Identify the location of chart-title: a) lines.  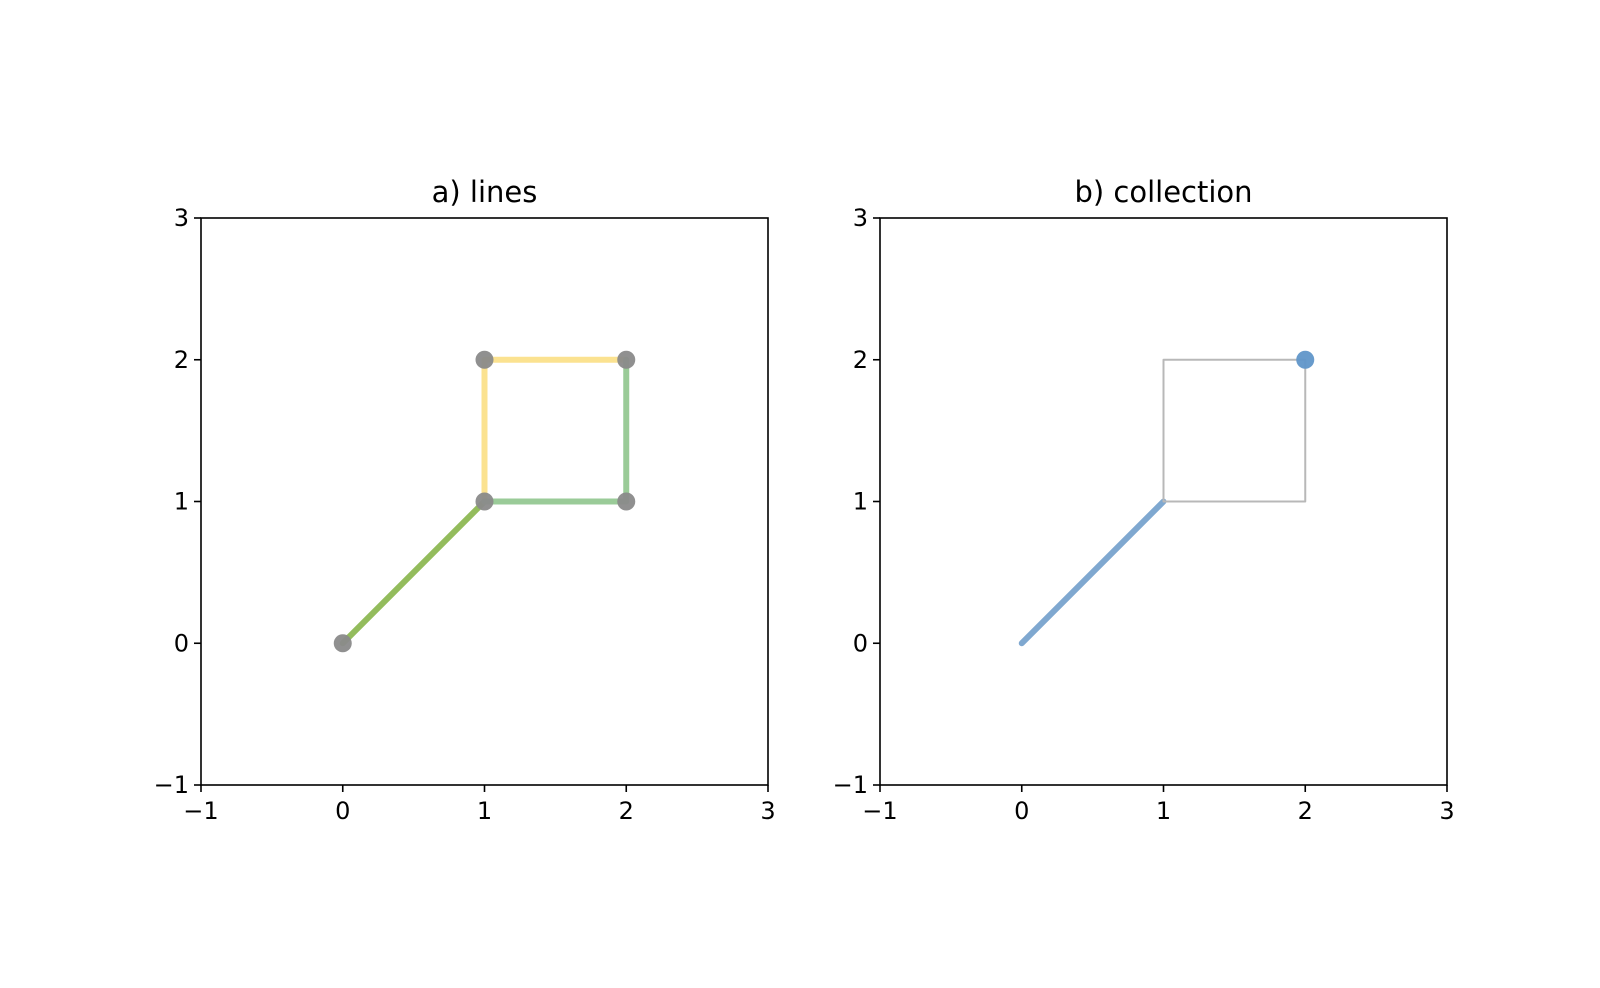
(485, 192).